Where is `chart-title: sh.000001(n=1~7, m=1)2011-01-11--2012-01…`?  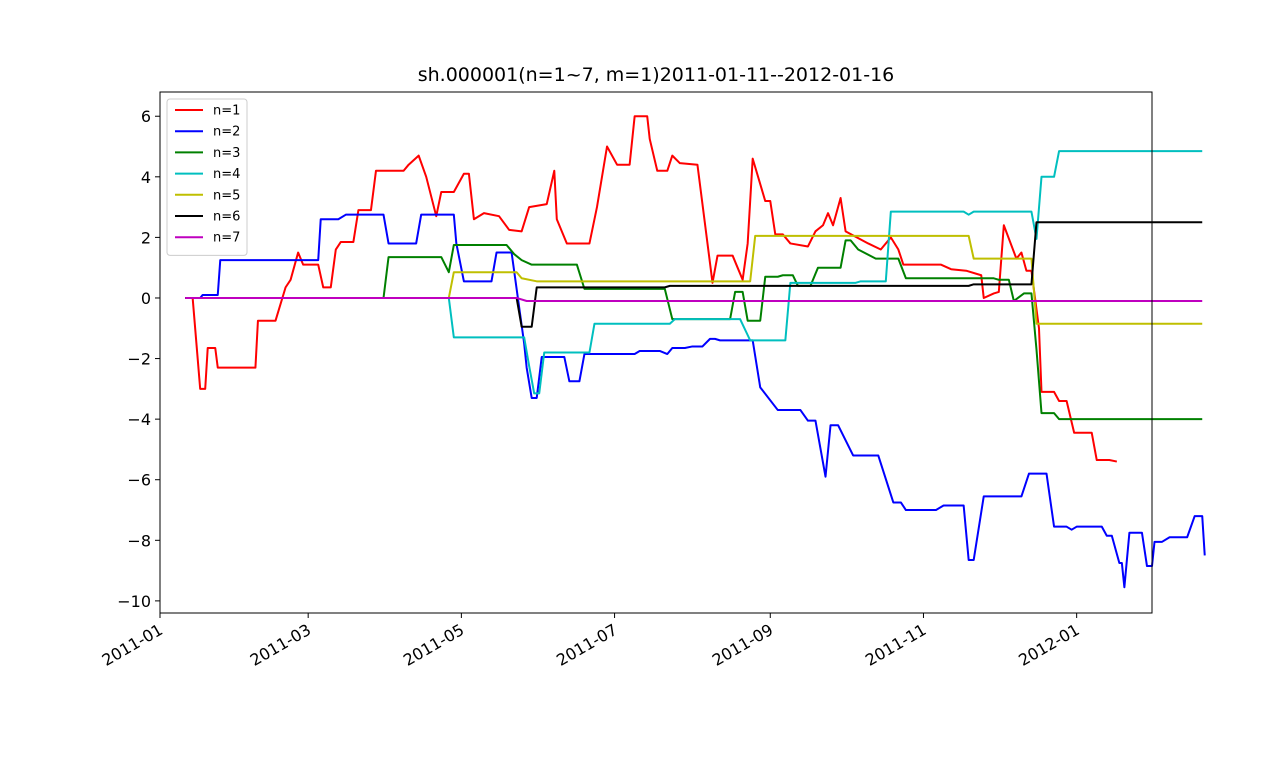
chart-title: sh.000001(n=1~7, m=1)2011-01-11--2012-01… is located at coordinates (656, 75).